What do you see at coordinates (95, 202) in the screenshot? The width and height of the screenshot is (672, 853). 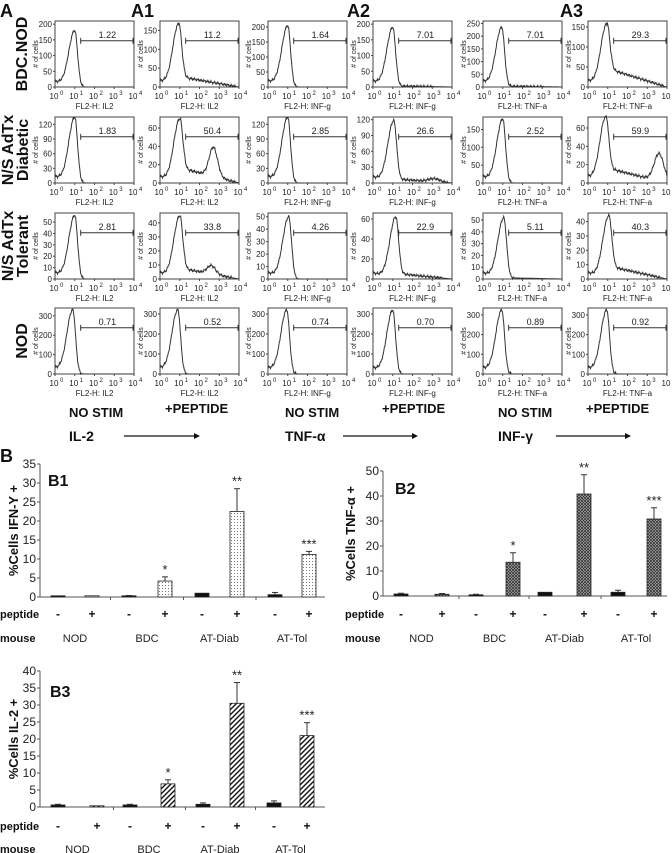 I see `x-axis-label: FL2-H: IL2` at bounding box center [95, 202].